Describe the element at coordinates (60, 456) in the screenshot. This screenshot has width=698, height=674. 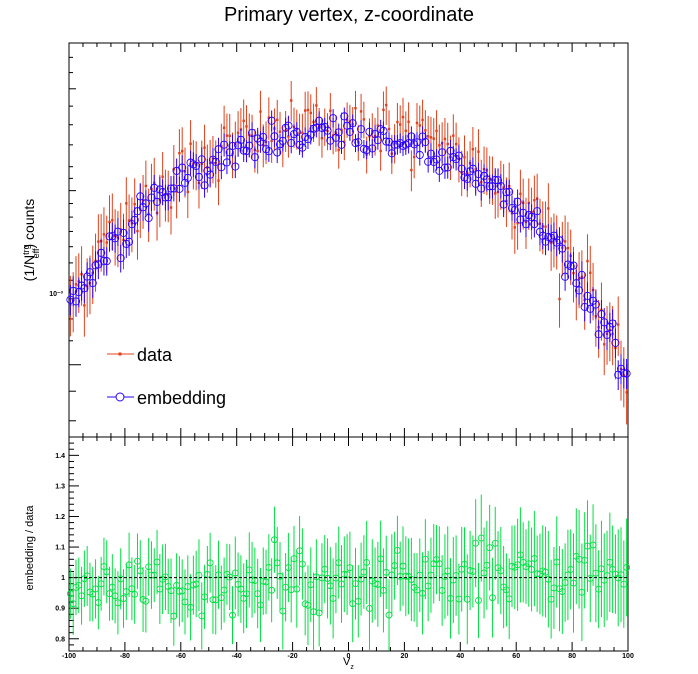
I see `ratio-y-tick-label: 1.4` at that location.